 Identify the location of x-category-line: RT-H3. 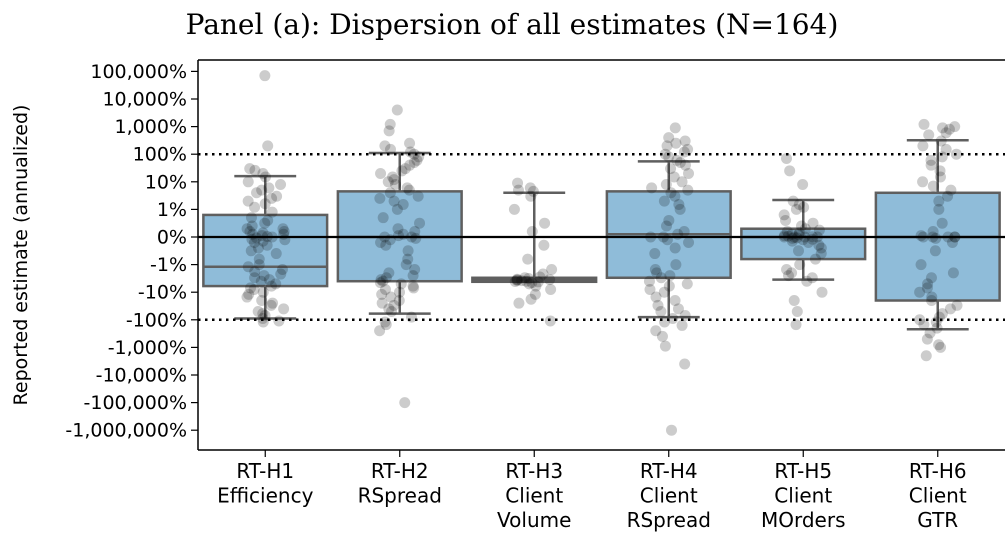
(534, 471).